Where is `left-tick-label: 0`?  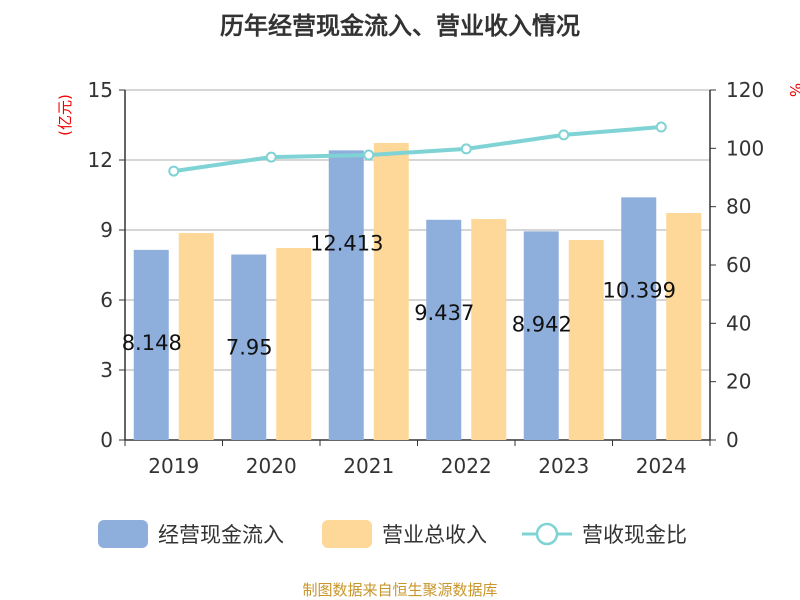
left-tick-label: 0 is located at coordinates (106, 440).